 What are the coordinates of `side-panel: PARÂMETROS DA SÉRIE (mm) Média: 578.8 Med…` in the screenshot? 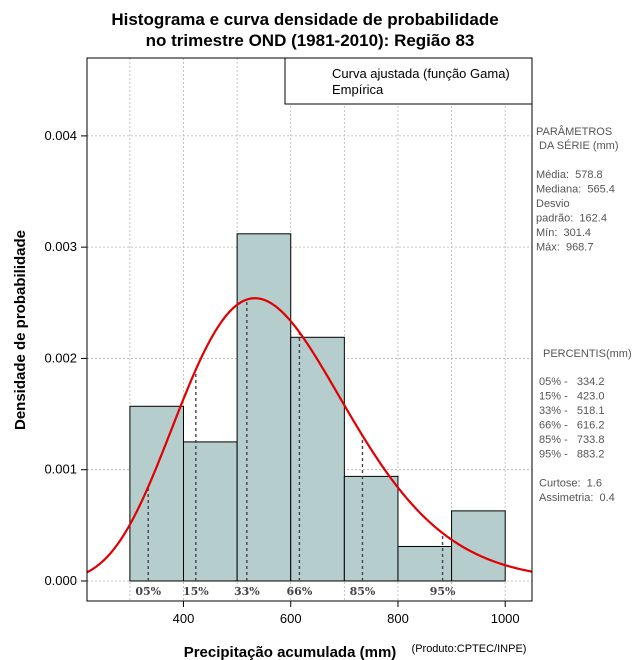 It's located at (584, 314).